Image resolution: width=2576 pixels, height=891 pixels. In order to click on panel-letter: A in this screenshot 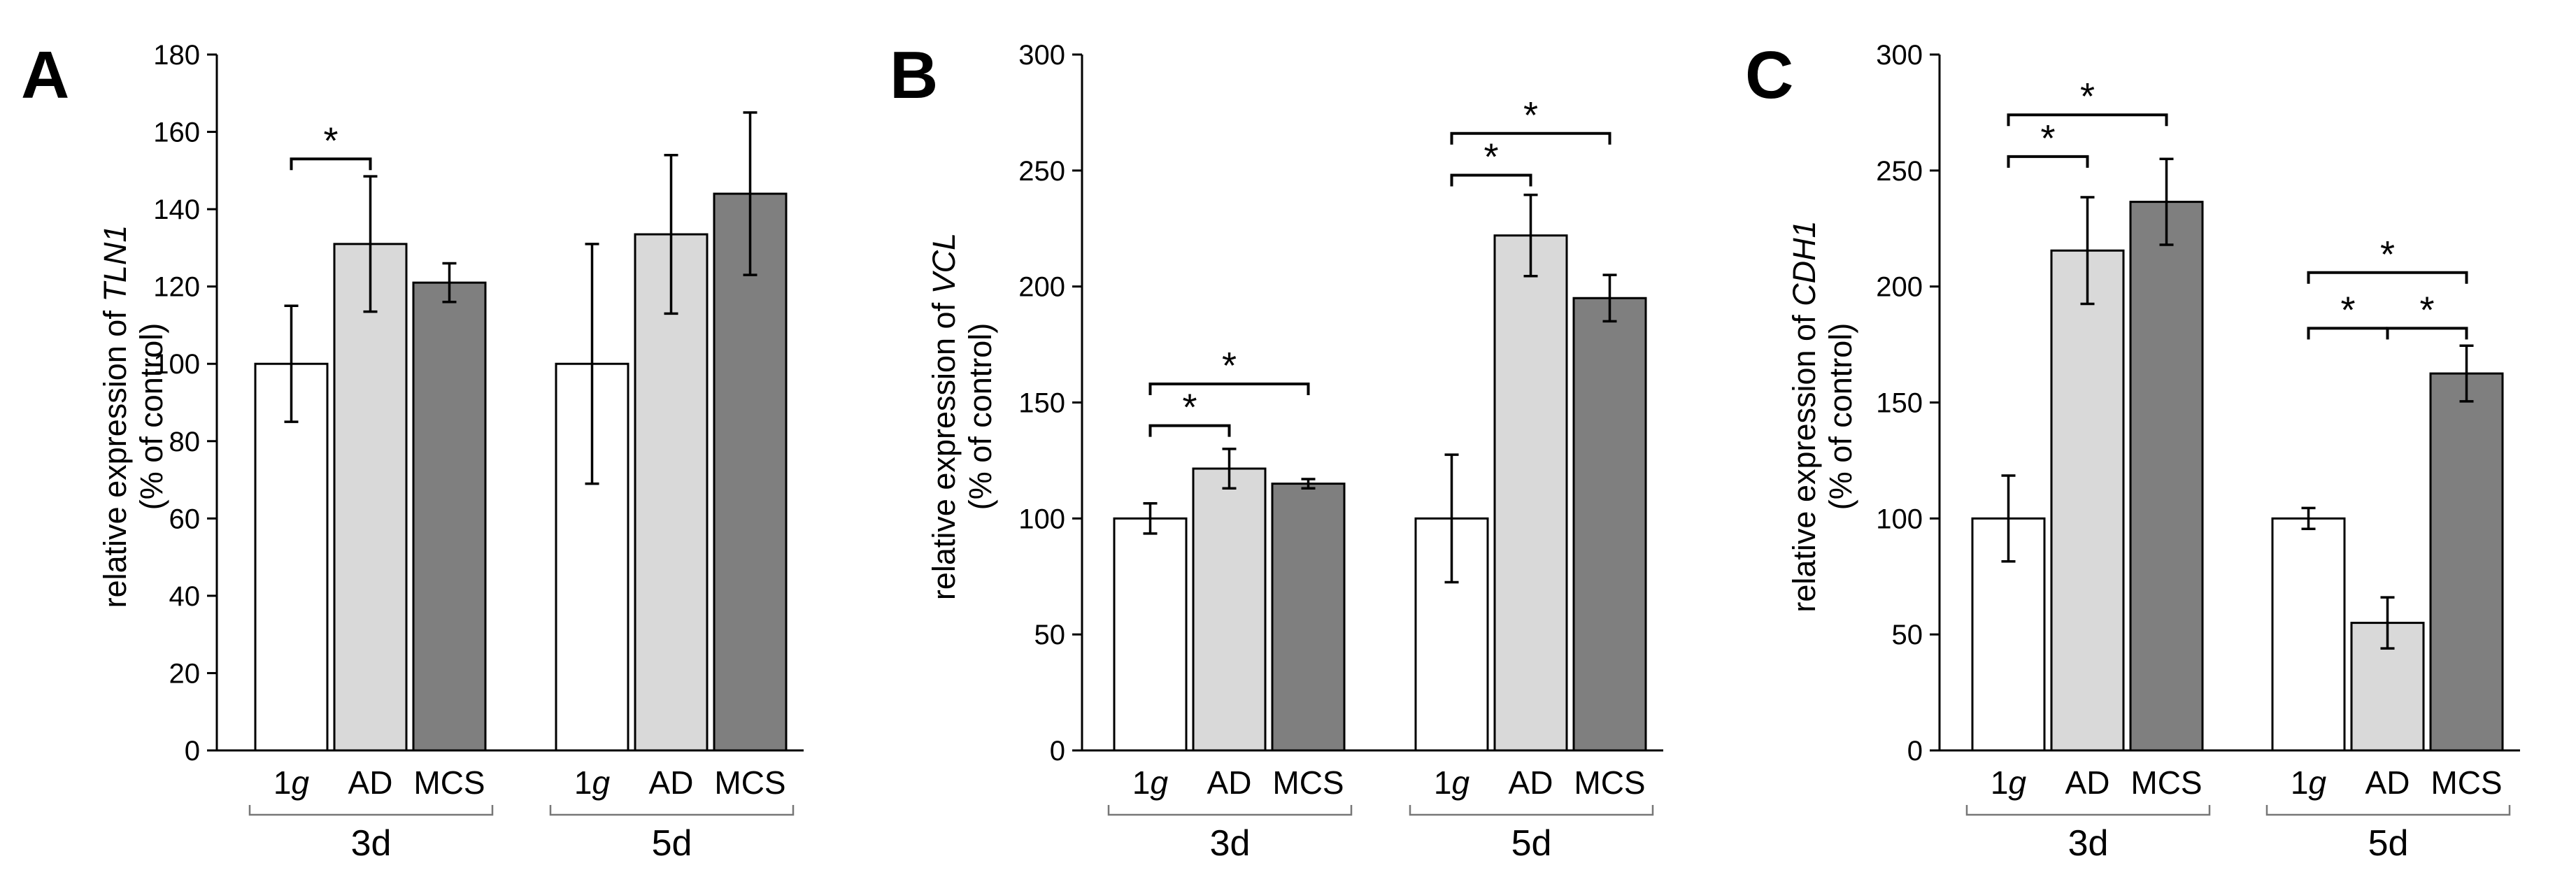, I will do `click(45, 75)`.